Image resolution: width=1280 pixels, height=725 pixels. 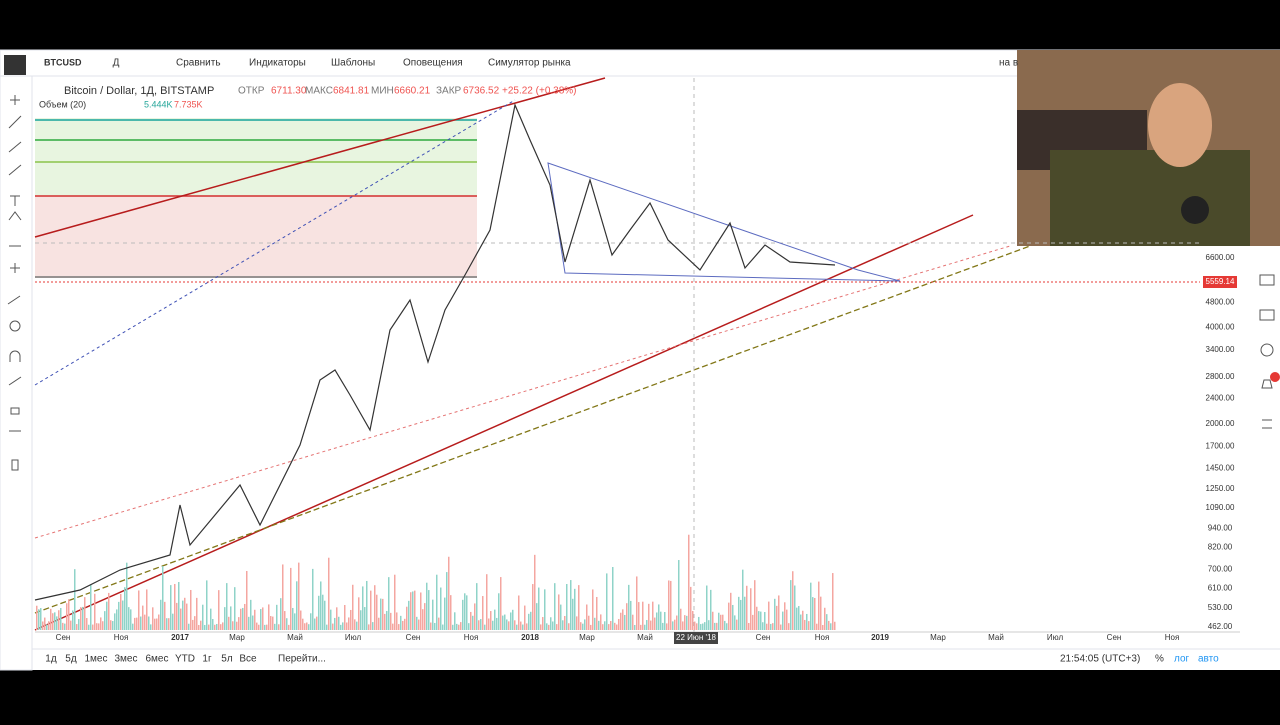 What do you see at coordinates (248, 659) in the screenshot?
I see `range-button: Все` at bounding box center [248, 659].